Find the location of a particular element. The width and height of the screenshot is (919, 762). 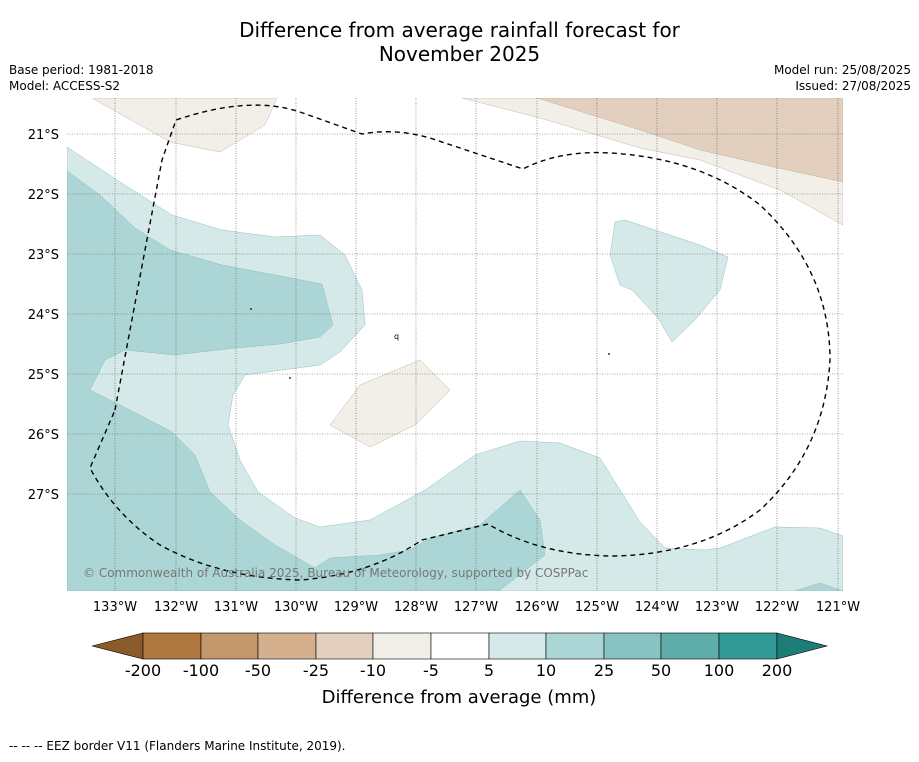

lat-labels: 21°S 22°S 23°S 24°S 25°S 26°S 27°S is located at coordinates (43, 315).